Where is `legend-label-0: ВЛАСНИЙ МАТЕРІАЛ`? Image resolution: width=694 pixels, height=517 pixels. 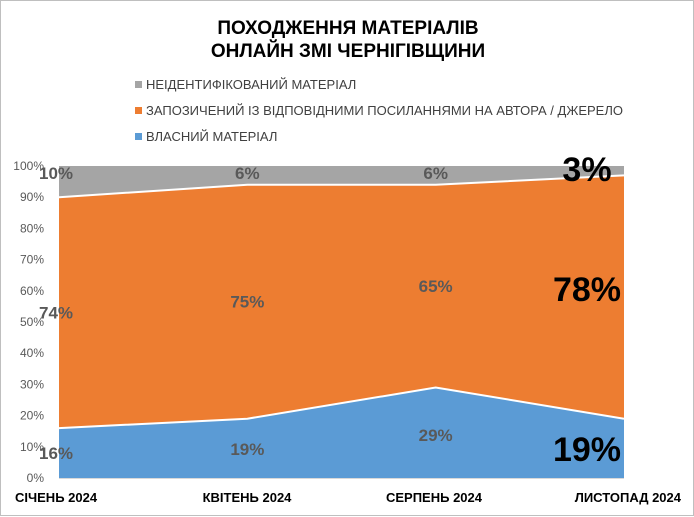
legend-label-0: ВЛАСНИЙ МАТЕРІАЛ is located at coordinates (211, 136).